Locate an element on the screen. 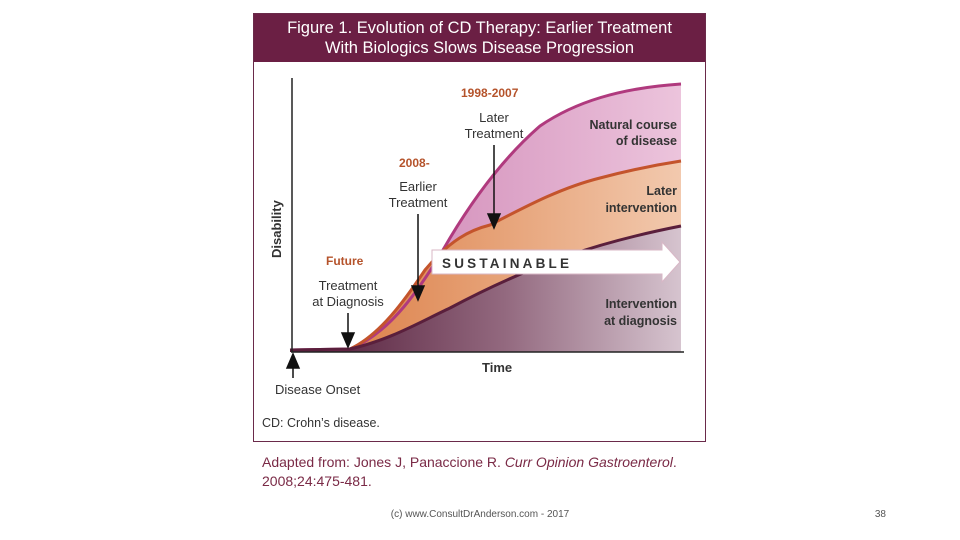 The image size is (960, 540). sustainable-arrow is located at coordinates (556, 262).